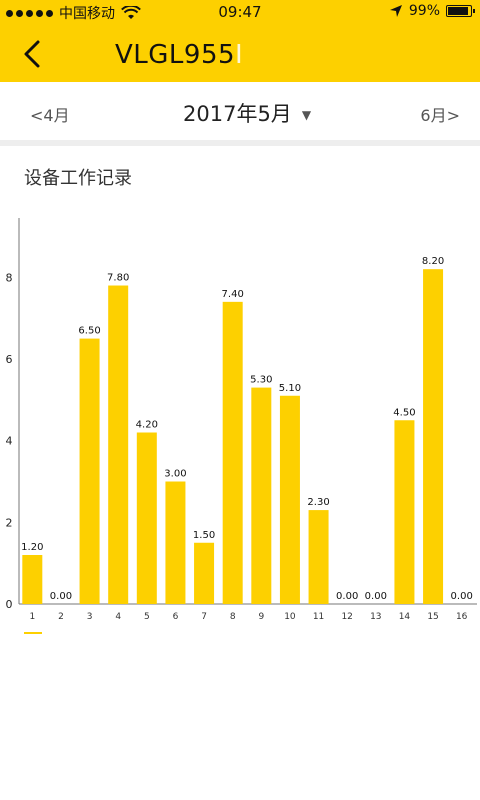 The width and height of the screenshot is (480, 800). I want to click on x-tick-label: 13, so click(375, 617).